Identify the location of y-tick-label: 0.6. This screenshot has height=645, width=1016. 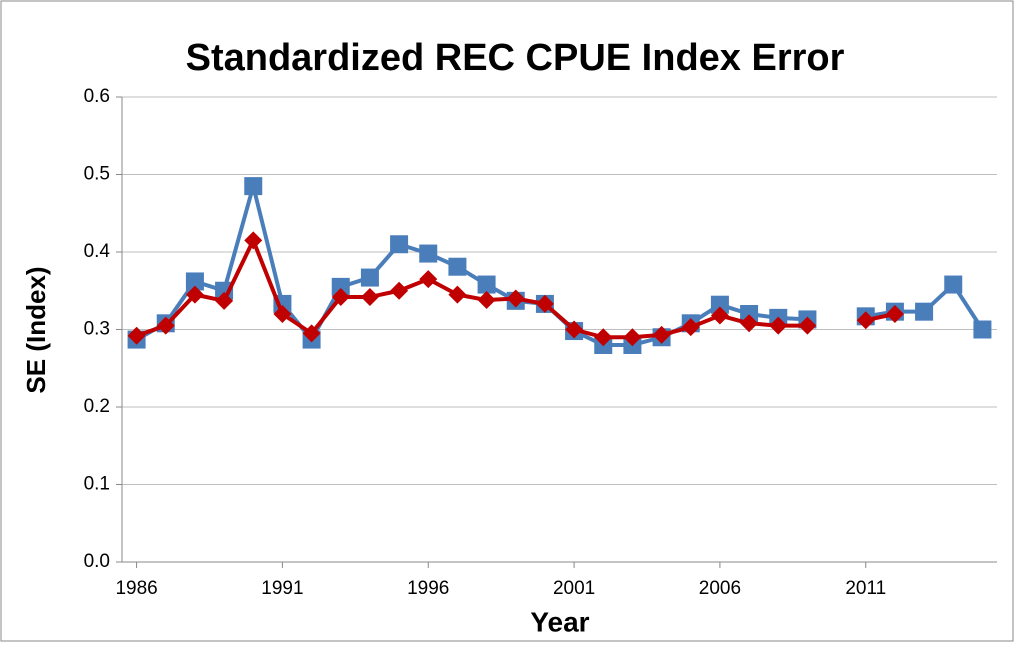
(97, 96).